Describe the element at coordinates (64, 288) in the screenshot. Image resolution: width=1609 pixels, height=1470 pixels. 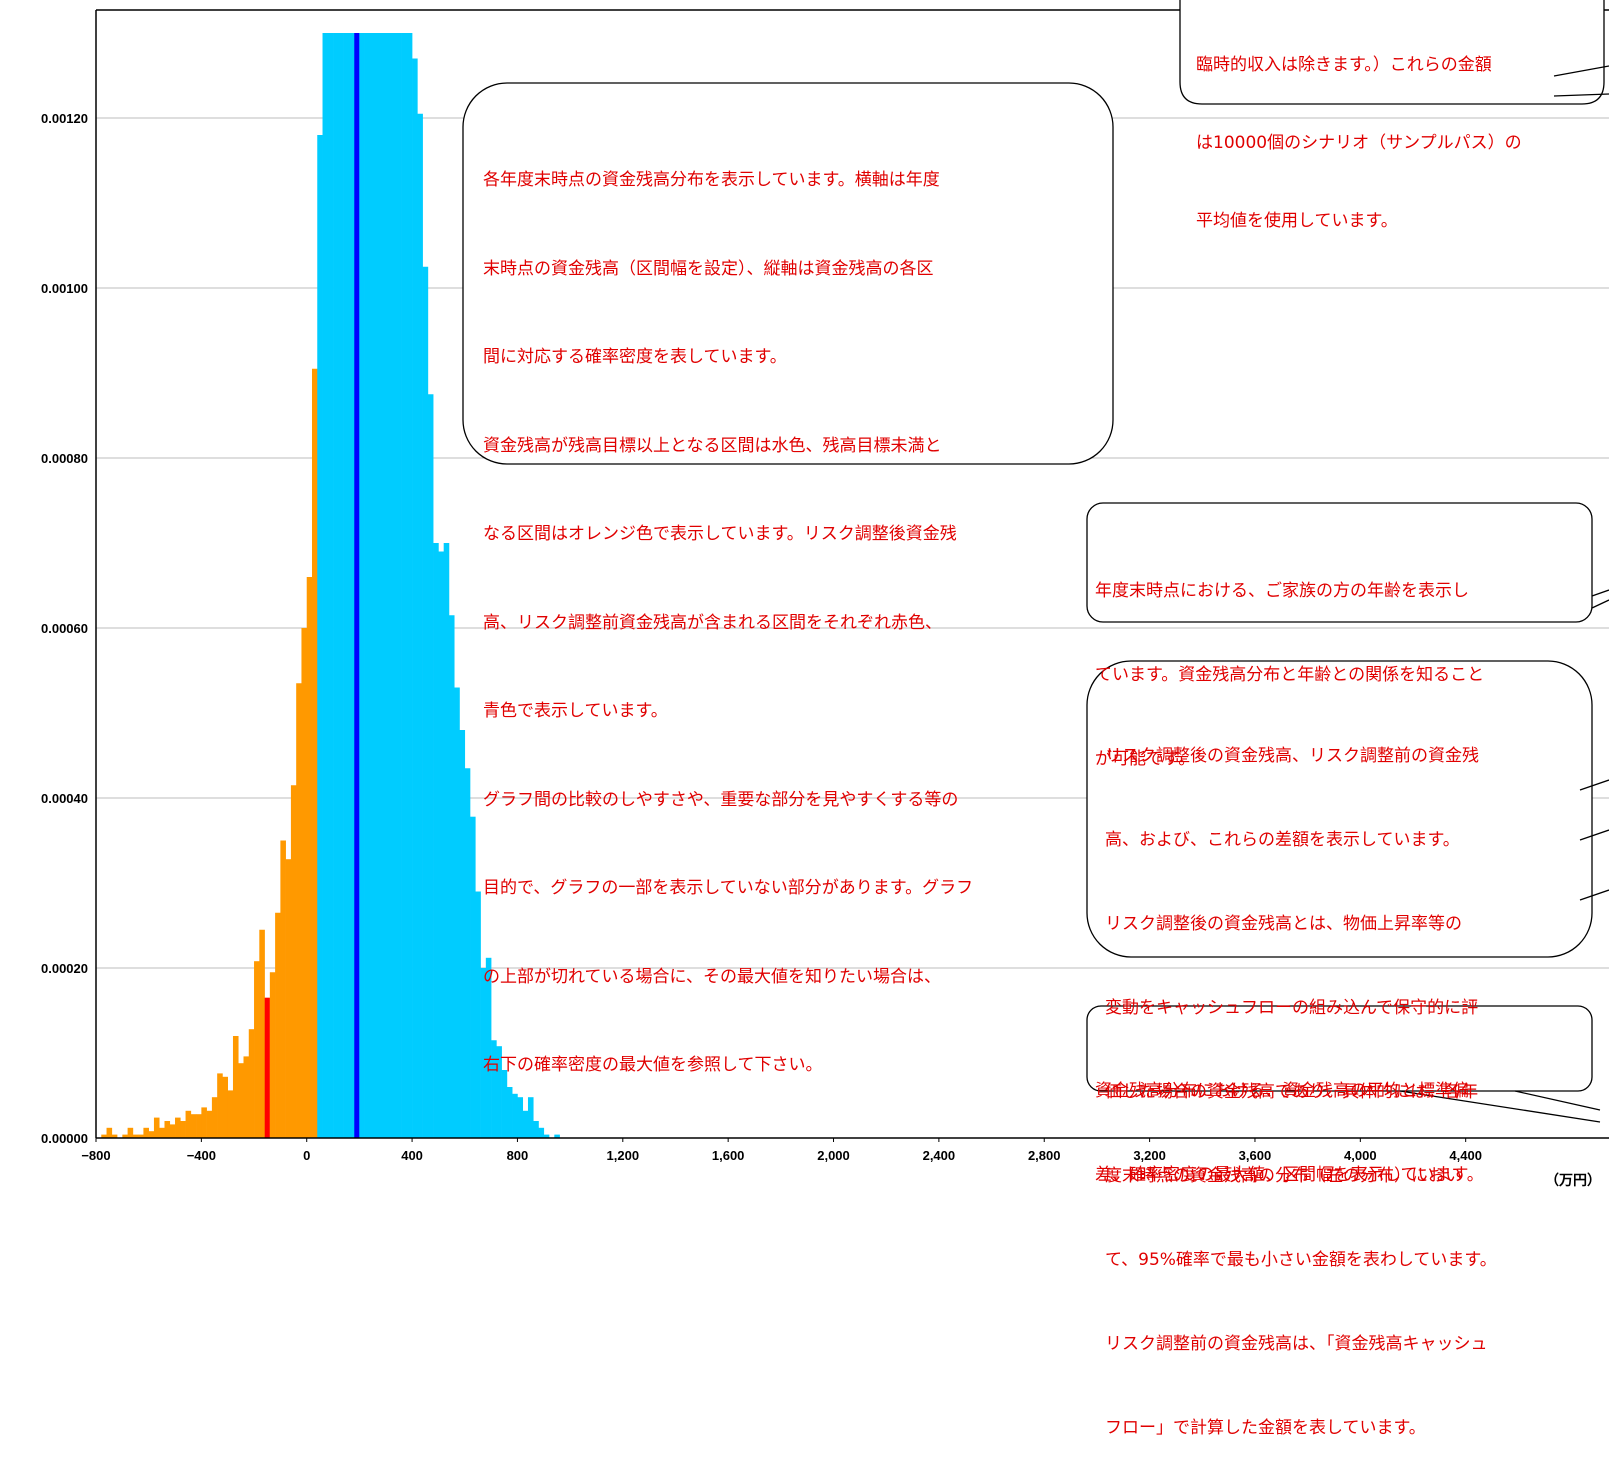
I see `y-tick-label: 0.00100` at that location.